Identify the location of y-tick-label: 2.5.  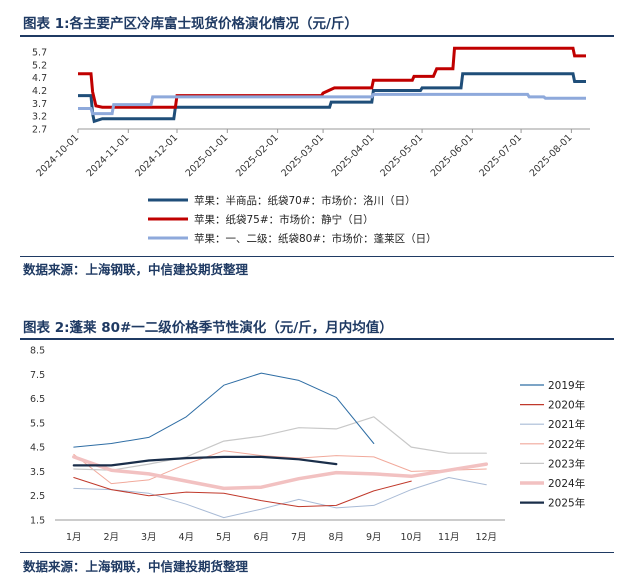
(37, 496).